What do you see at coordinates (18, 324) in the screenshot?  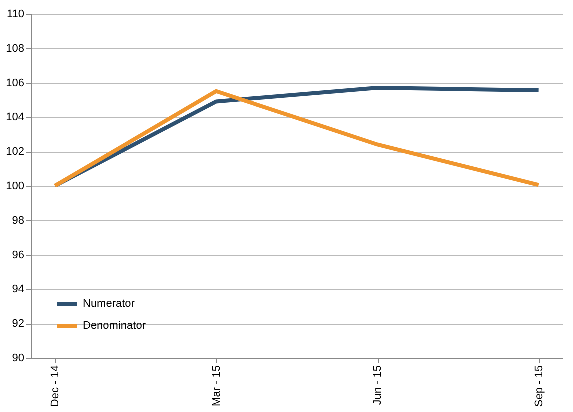 I see `y-tick-label: 92` at bounding box center [18, 324].